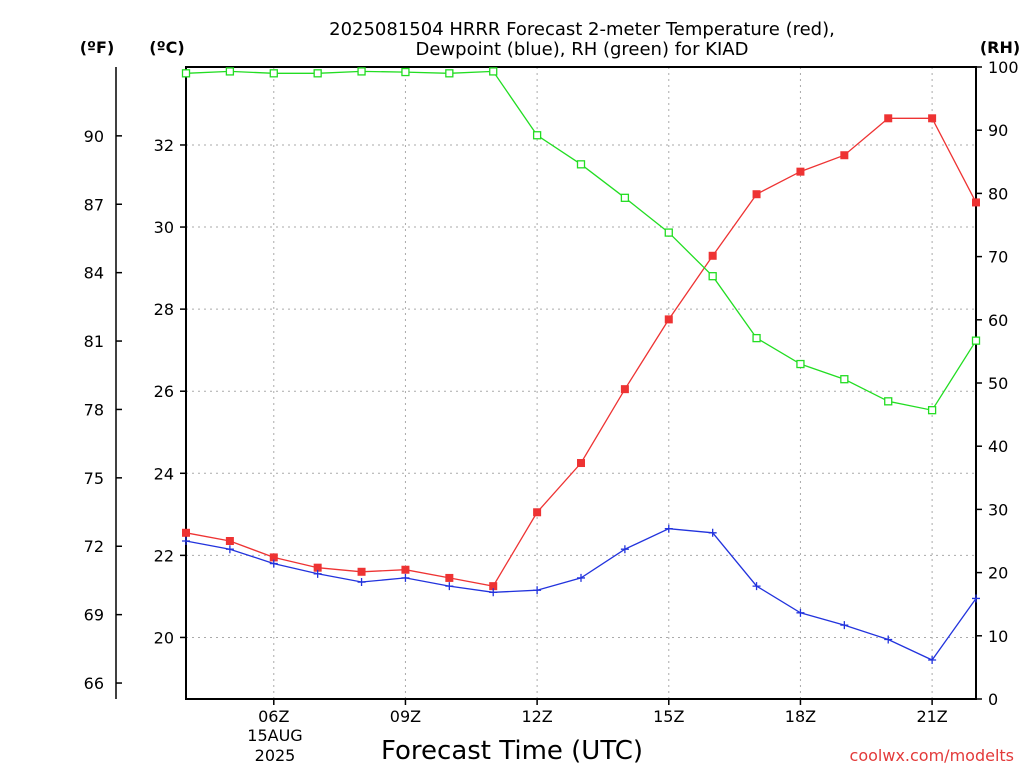 The width and height of the screenshot is (1024, 768). Describe the element at coordinates (164, 391) in the screenshot. I see `celsius-tick-label: 26` at that location.